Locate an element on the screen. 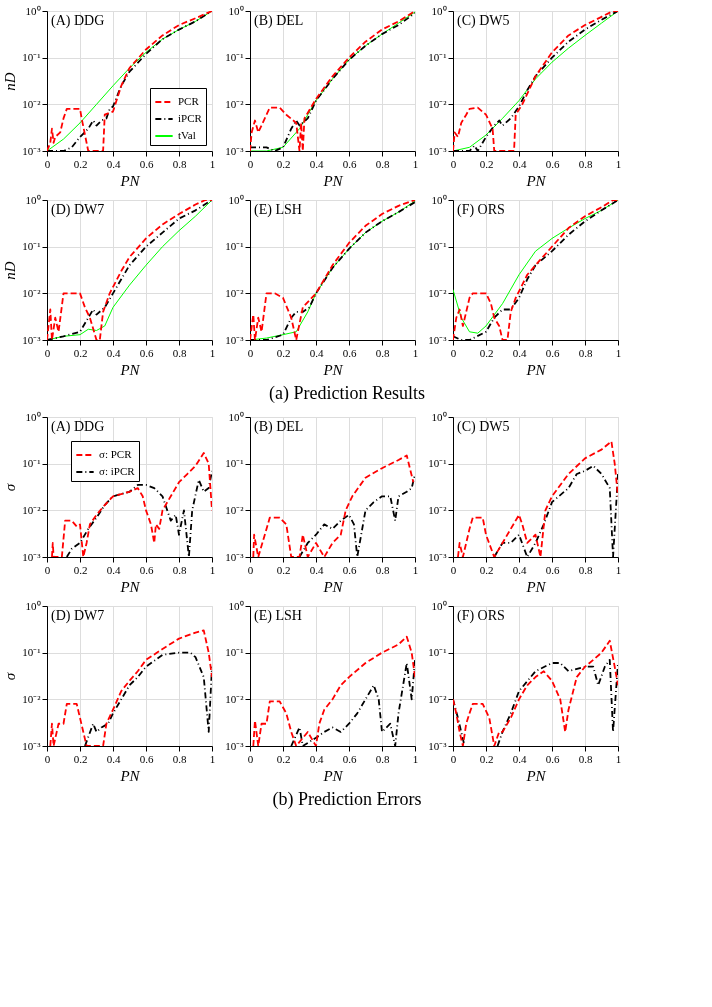 Image resolution: width=712 pixels, height=1007 pixels. legend-label: σ: PCR is located at coordinates (116, 454).